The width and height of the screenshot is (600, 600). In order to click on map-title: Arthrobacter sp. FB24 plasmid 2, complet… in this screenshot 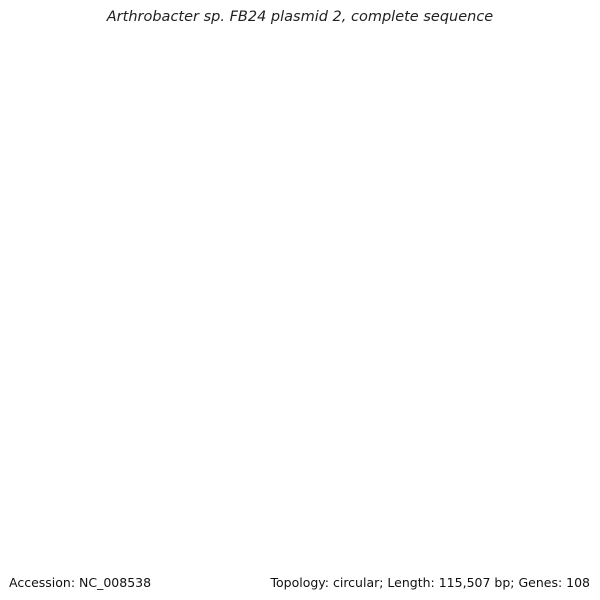, I will do `click(300, 17)`.